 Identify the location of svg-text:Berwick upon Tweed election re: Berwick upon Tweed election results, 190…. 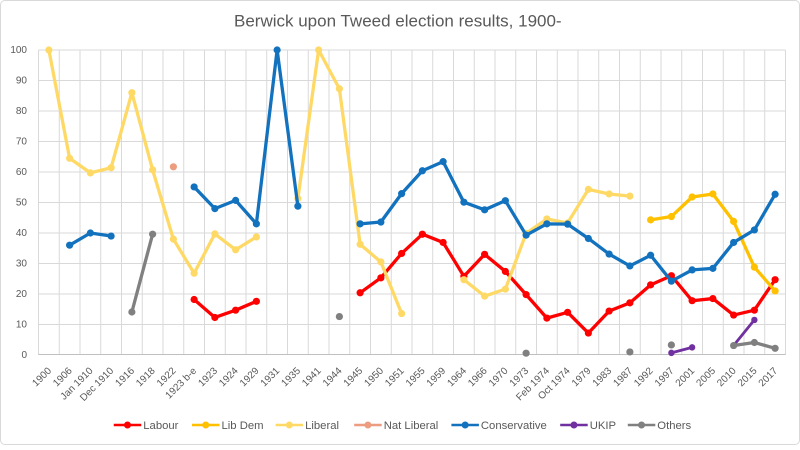
(398, 21).